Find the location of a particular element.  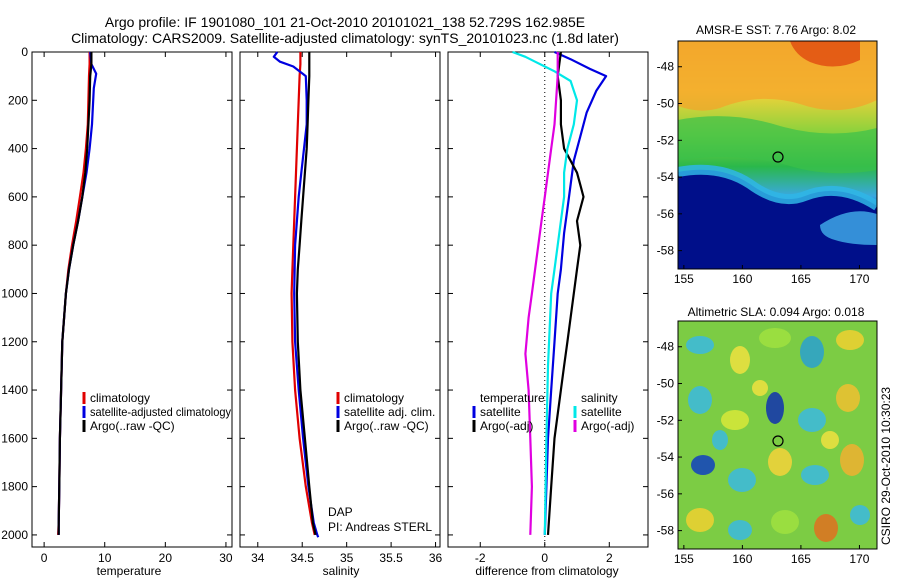

legend-temperature-heading: temperature is located at coordinates (512, 398).